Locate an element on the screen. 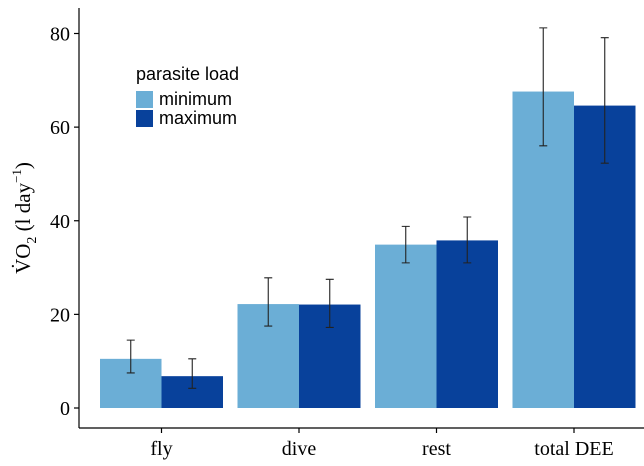  y-tick-label: 40 is located at coordinates (60, 222).